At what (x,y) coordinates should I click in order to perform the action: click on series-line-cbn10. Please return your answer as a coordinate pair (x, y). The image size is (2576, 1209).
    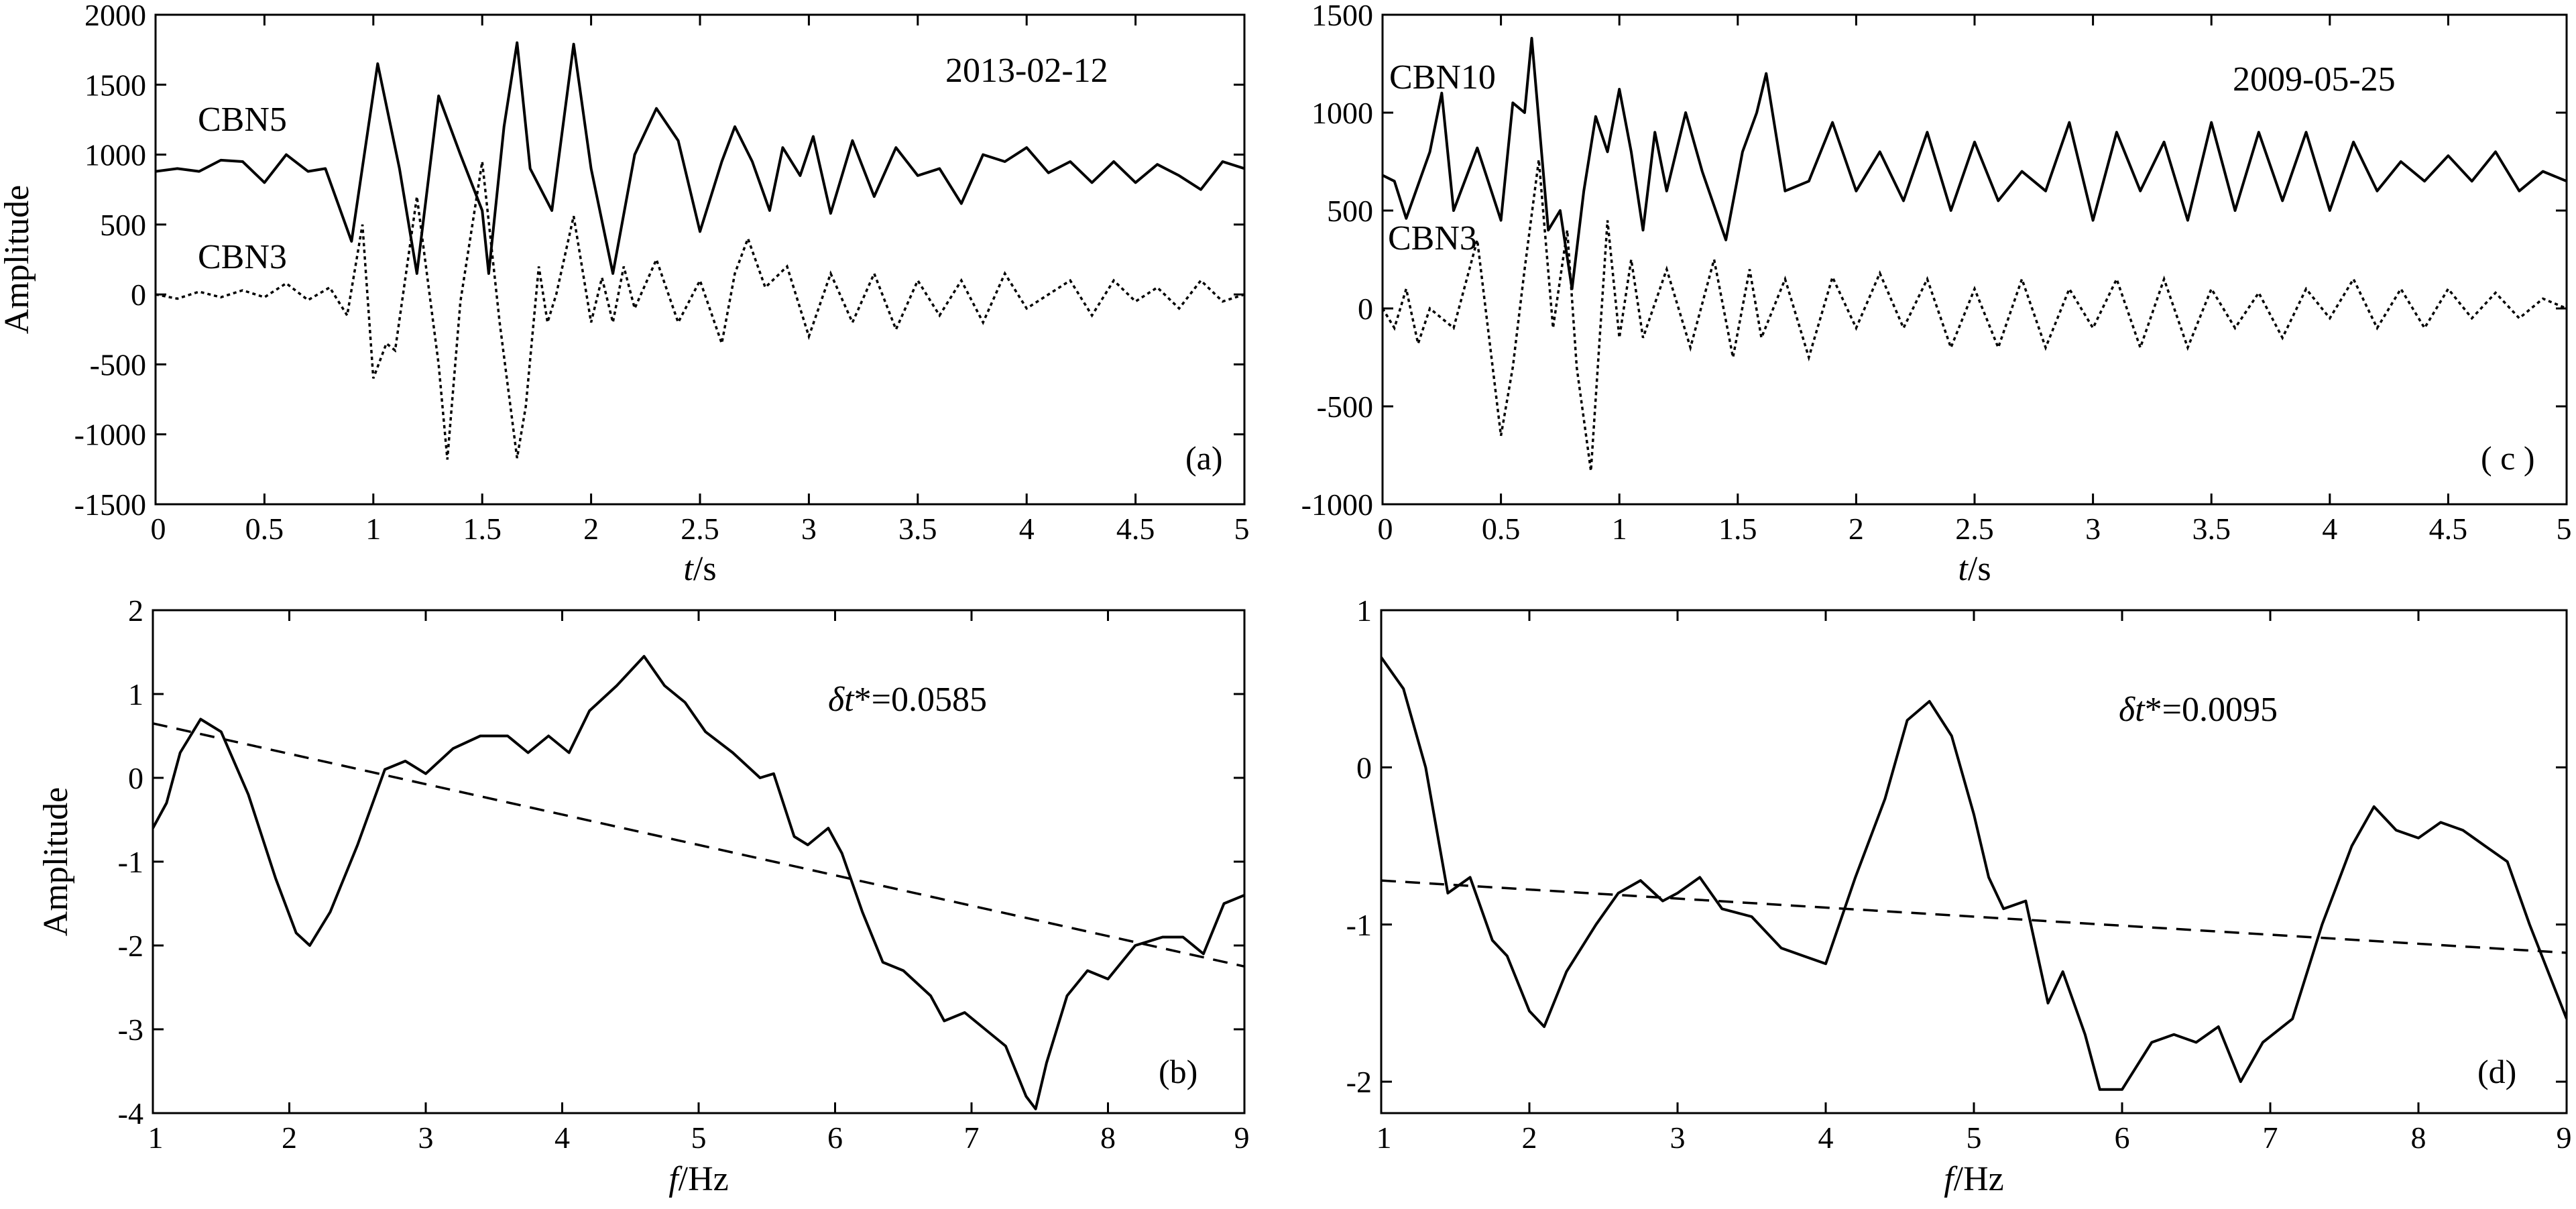
    Looking at the image, I should click on (1975, 163).